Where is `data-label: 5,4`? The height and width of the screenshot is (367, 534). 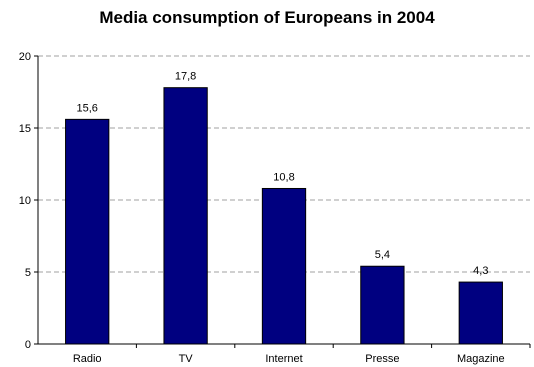 data-label: 5,4 is located at coordinates (382, 255).